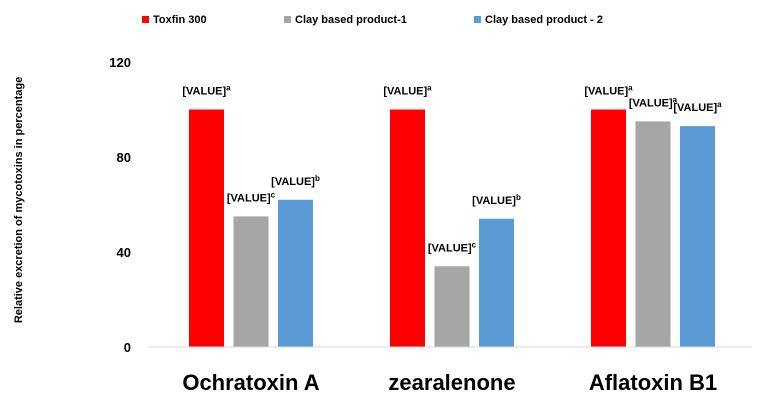 This screenshot has width=768, height=406. I want to click on category-labels: Ochratoxin A zearalenone Aflatoxin B1, so click(449, 382).